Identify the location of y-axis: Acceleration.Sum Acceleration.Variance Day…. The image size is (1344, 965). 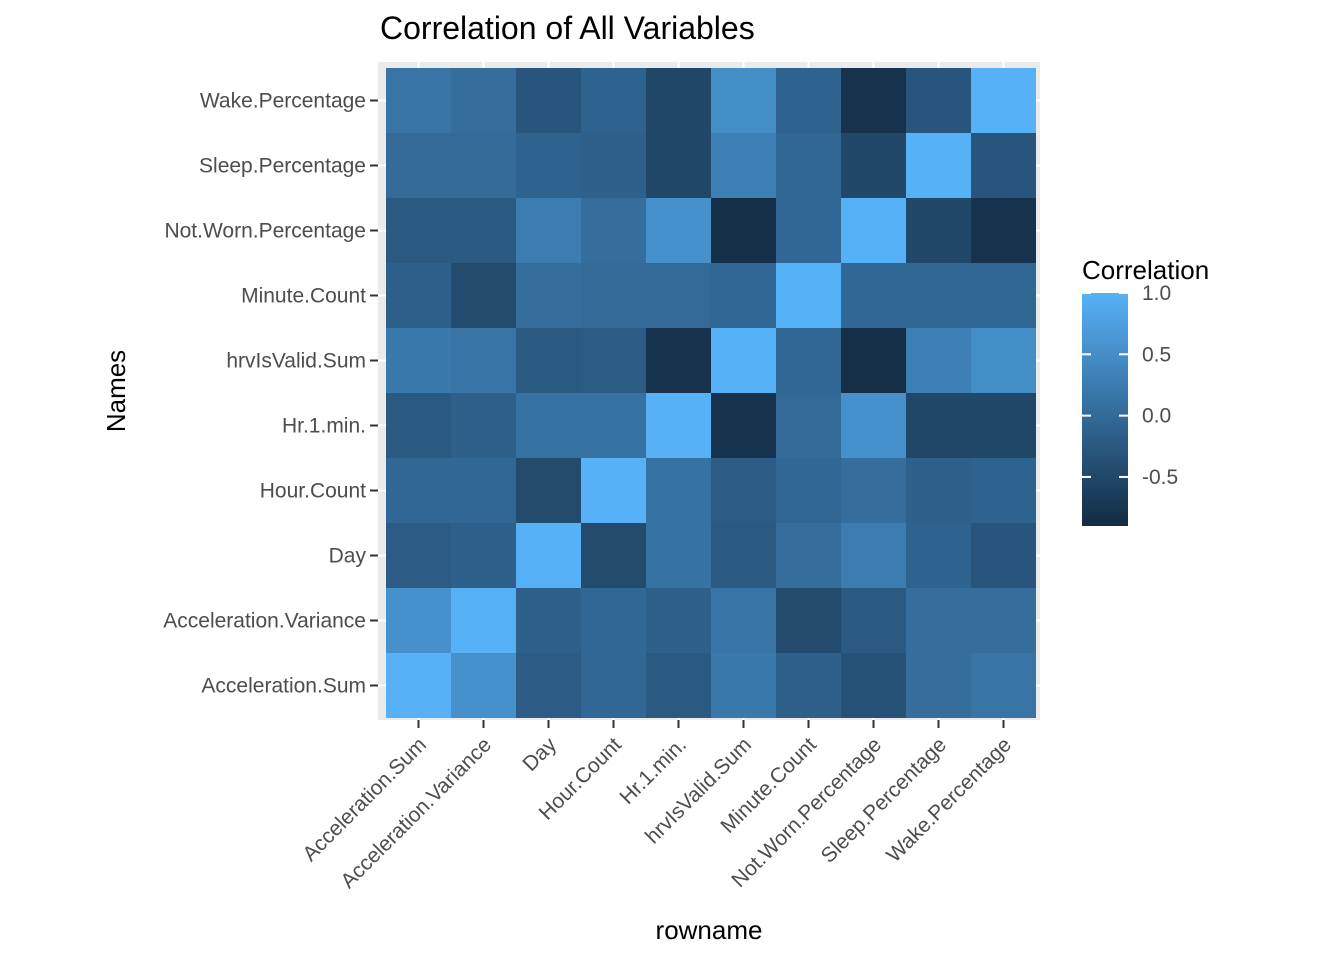
(270, 394).